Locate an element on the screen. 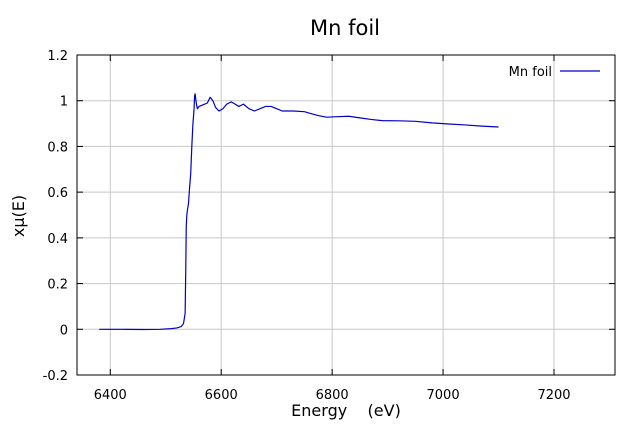 The height and width of the screenshot is (429, 640). x-axis-label: Energy (eV) is located at coordinates (346, 410).